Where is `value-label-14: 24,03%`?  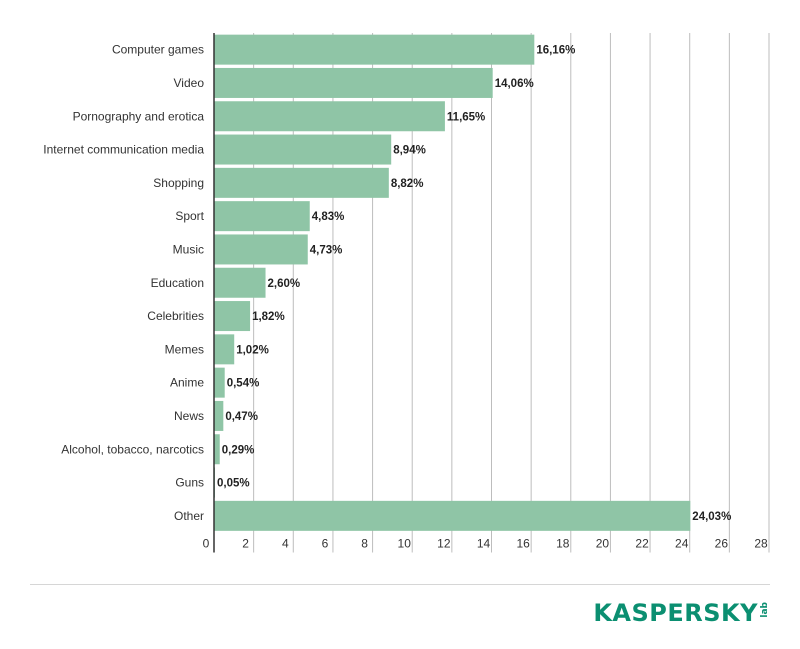
value-label-14: 24,03% is located at coordinates (711, 517).